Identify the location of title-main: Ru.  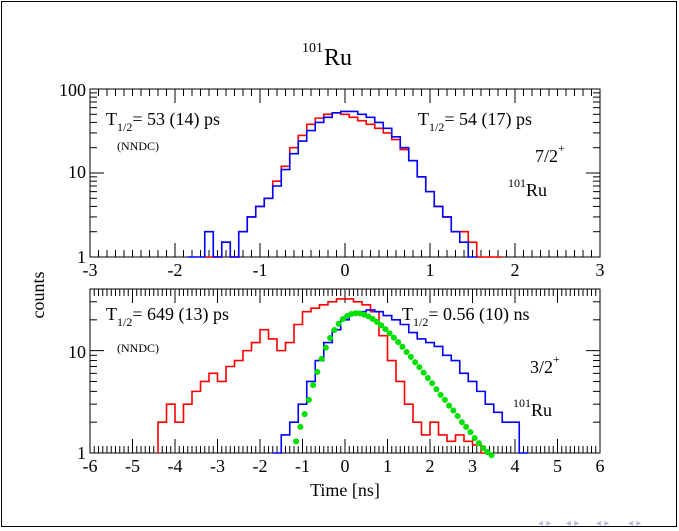
(338, 58).